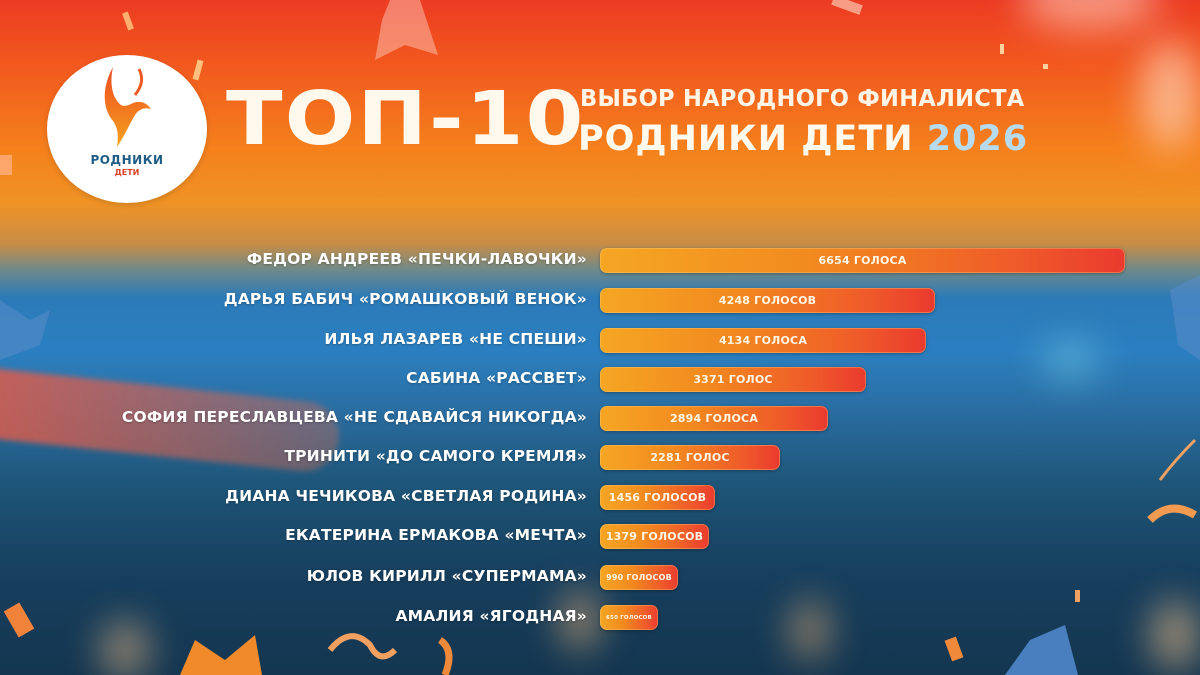 The height and width of the screenshot is (675, 1200). I want to click on vote-count: 990 ГОЛОСОВ, so click(639, 577).